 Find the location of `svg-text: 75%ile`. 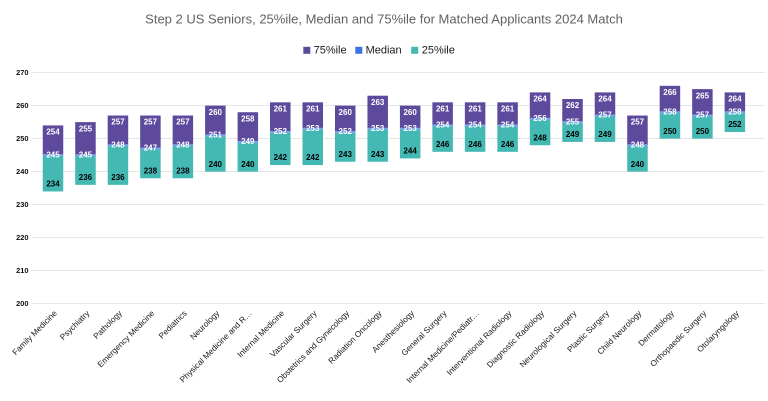

svg-text: 75%ile is located at coordinates (330, 51).